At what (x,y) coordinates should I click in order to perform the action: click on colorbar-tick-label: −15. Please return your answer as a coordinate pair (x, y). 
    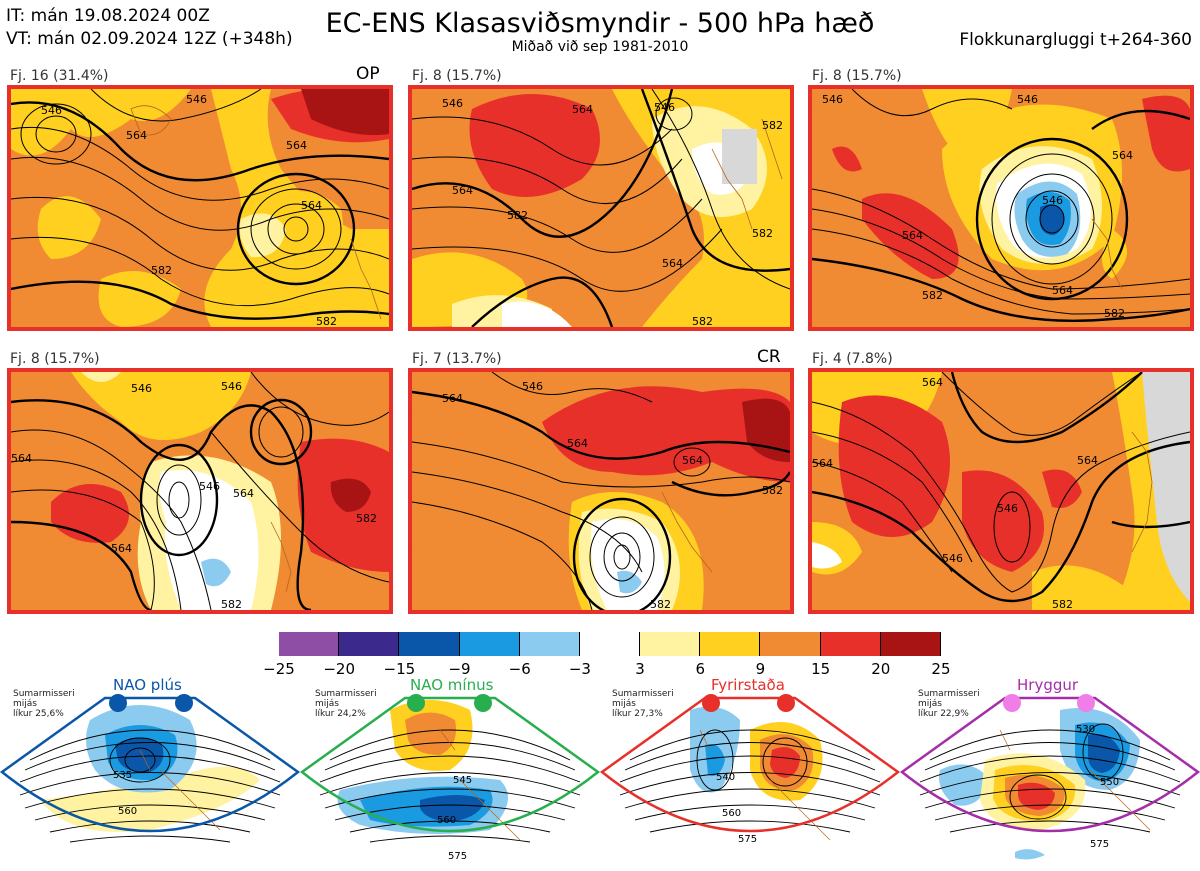
    Looking at the image, I should click on (399, 669).